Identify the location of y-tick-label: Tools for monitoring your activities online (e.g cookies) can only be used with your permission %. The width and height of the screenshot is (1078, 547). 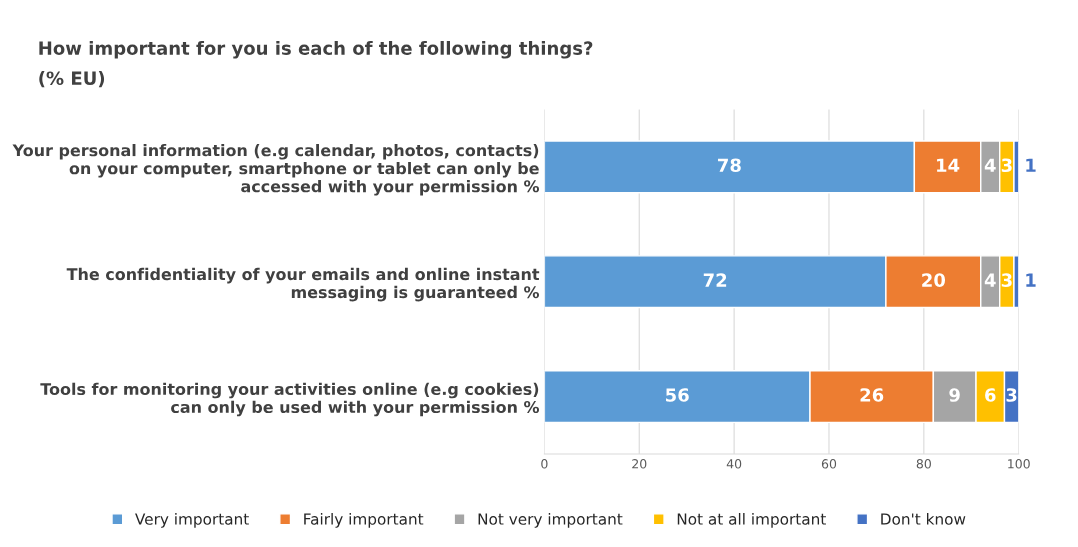
(290, 399).